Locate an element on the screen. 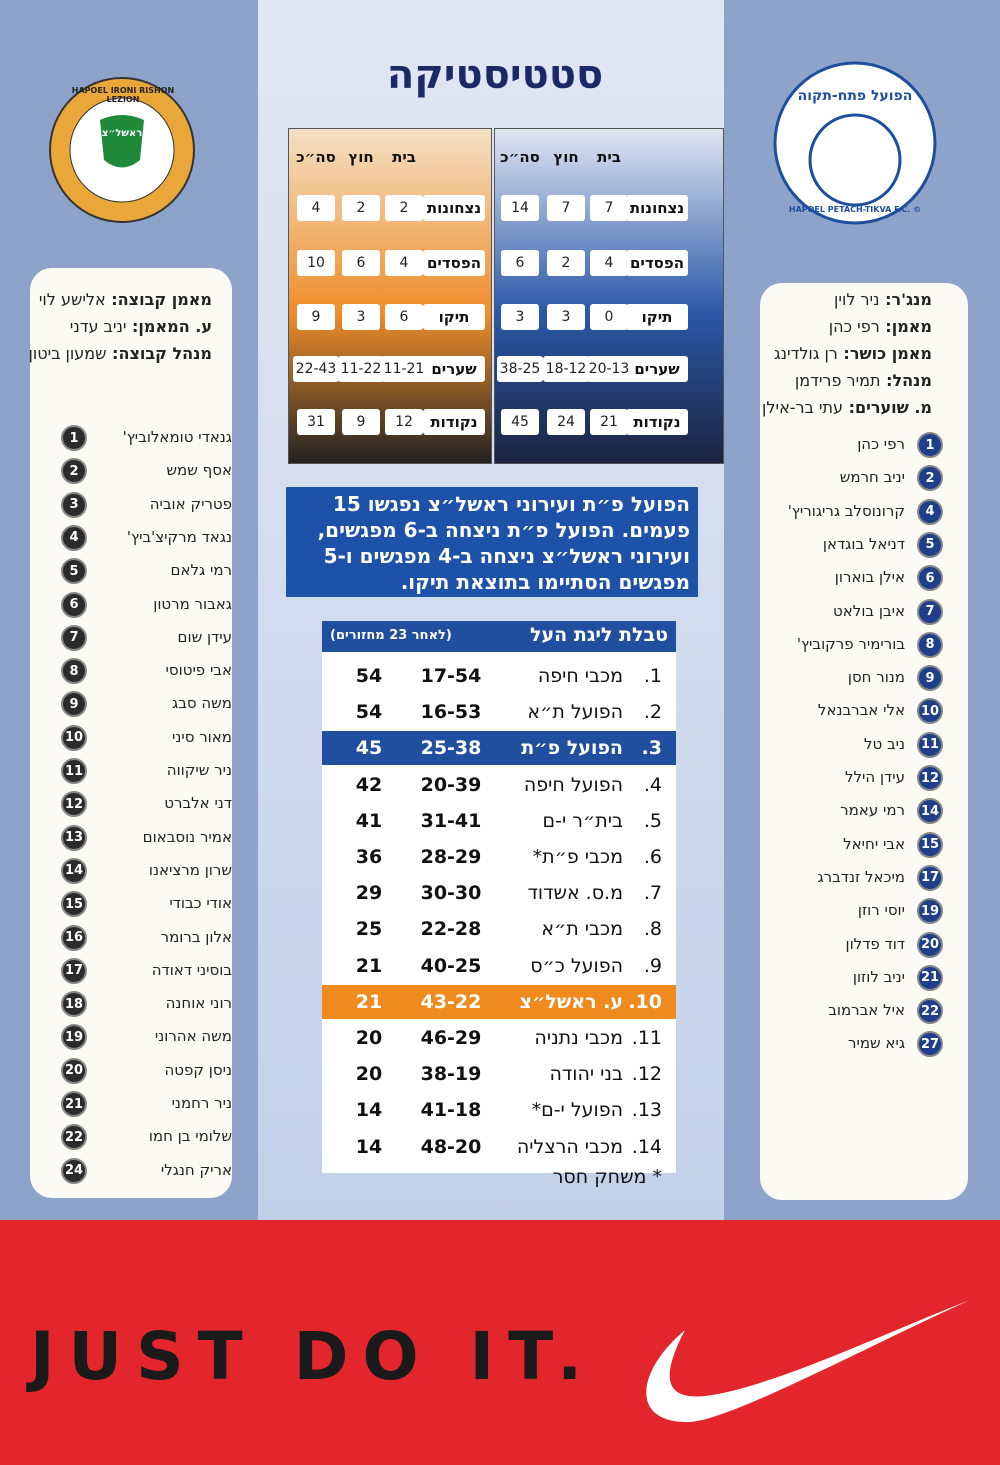 Image resolution: width=1000 pixels, height=1465 pixels. staff-name: רפי כהן is located at coordinates (854, 326).